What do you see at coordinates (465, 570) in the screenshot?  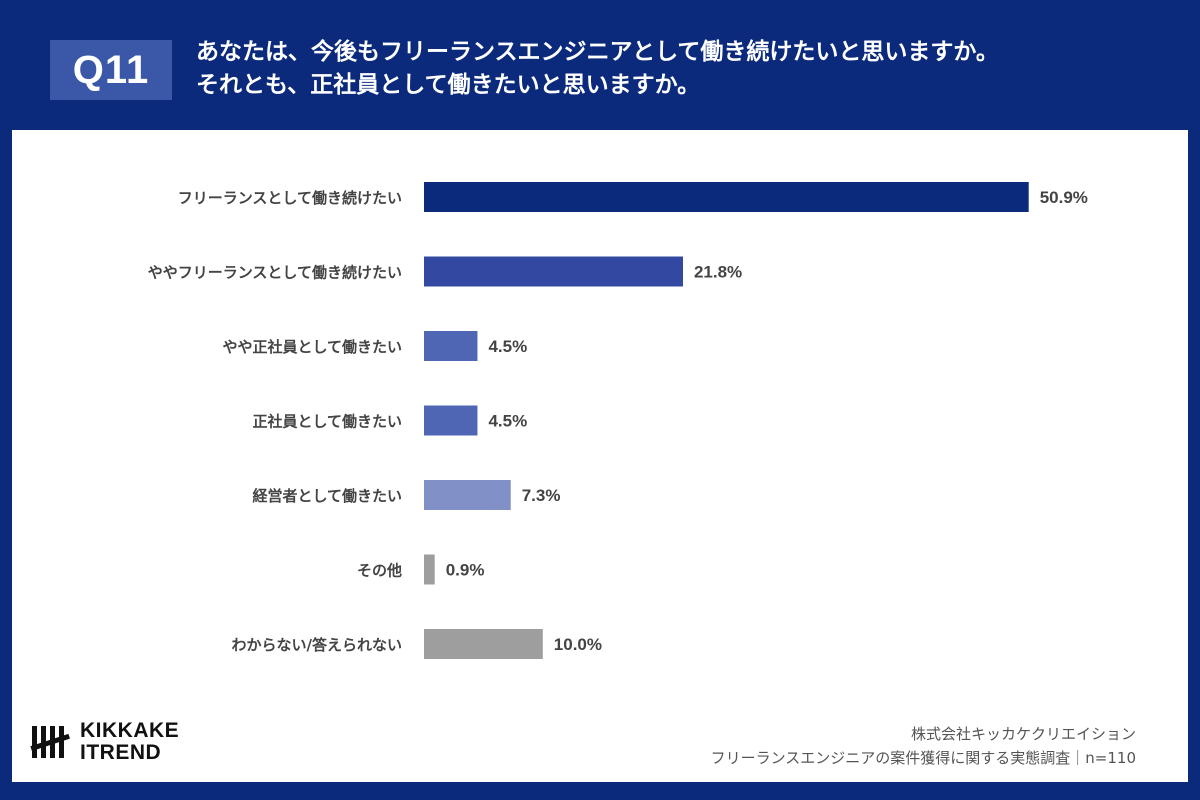 I see `value-label: 0.9%` at bounding box center [465, 570].